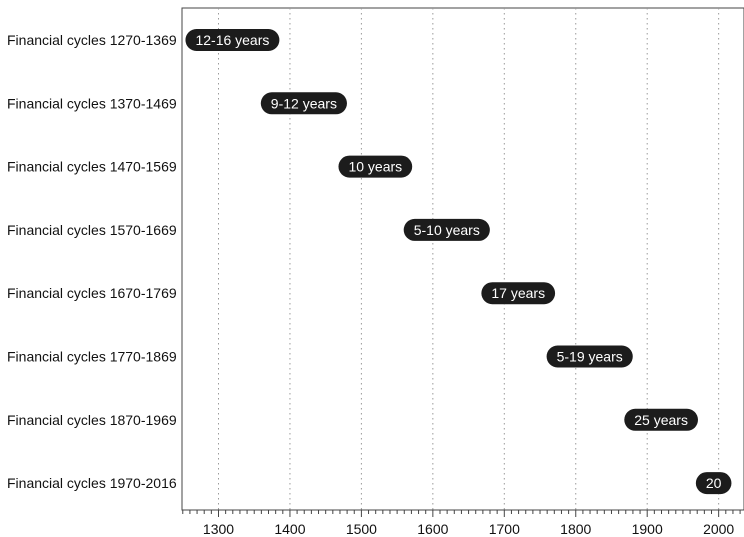 The height and width of the screenshot is (537, 744). Describe the element at coordinates (92, 103) in the screenshot. I see `row-label: Financial cycles 1370-1469` at that location.